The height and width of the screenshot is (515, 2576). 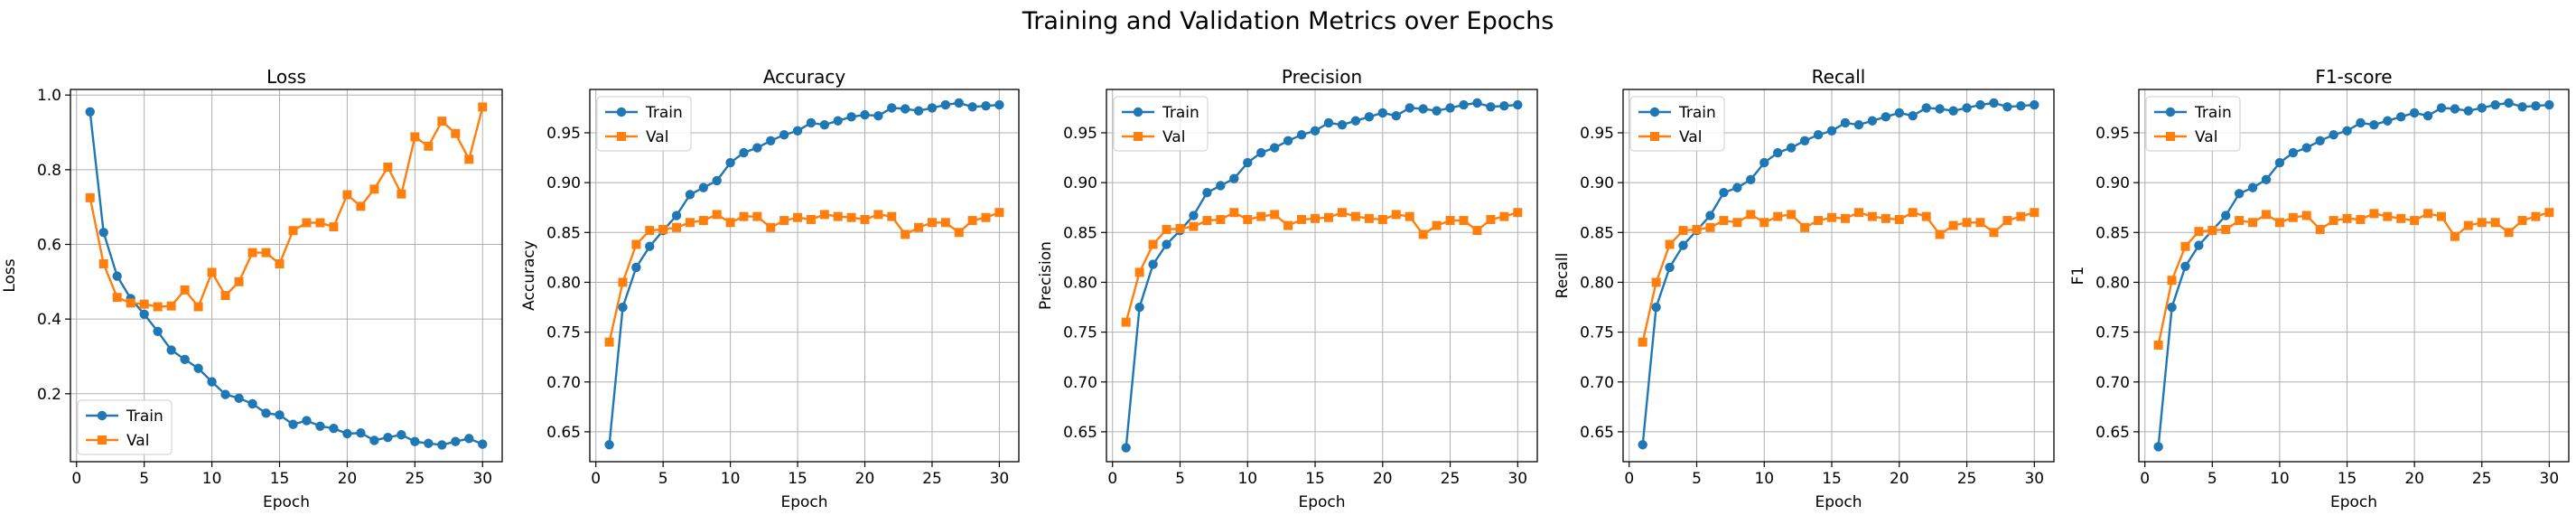 What do you see at coordinates (2112, 333) in the screenshot?
I see `y-tick-label: 0.75` at bounding box center [2112, 333].